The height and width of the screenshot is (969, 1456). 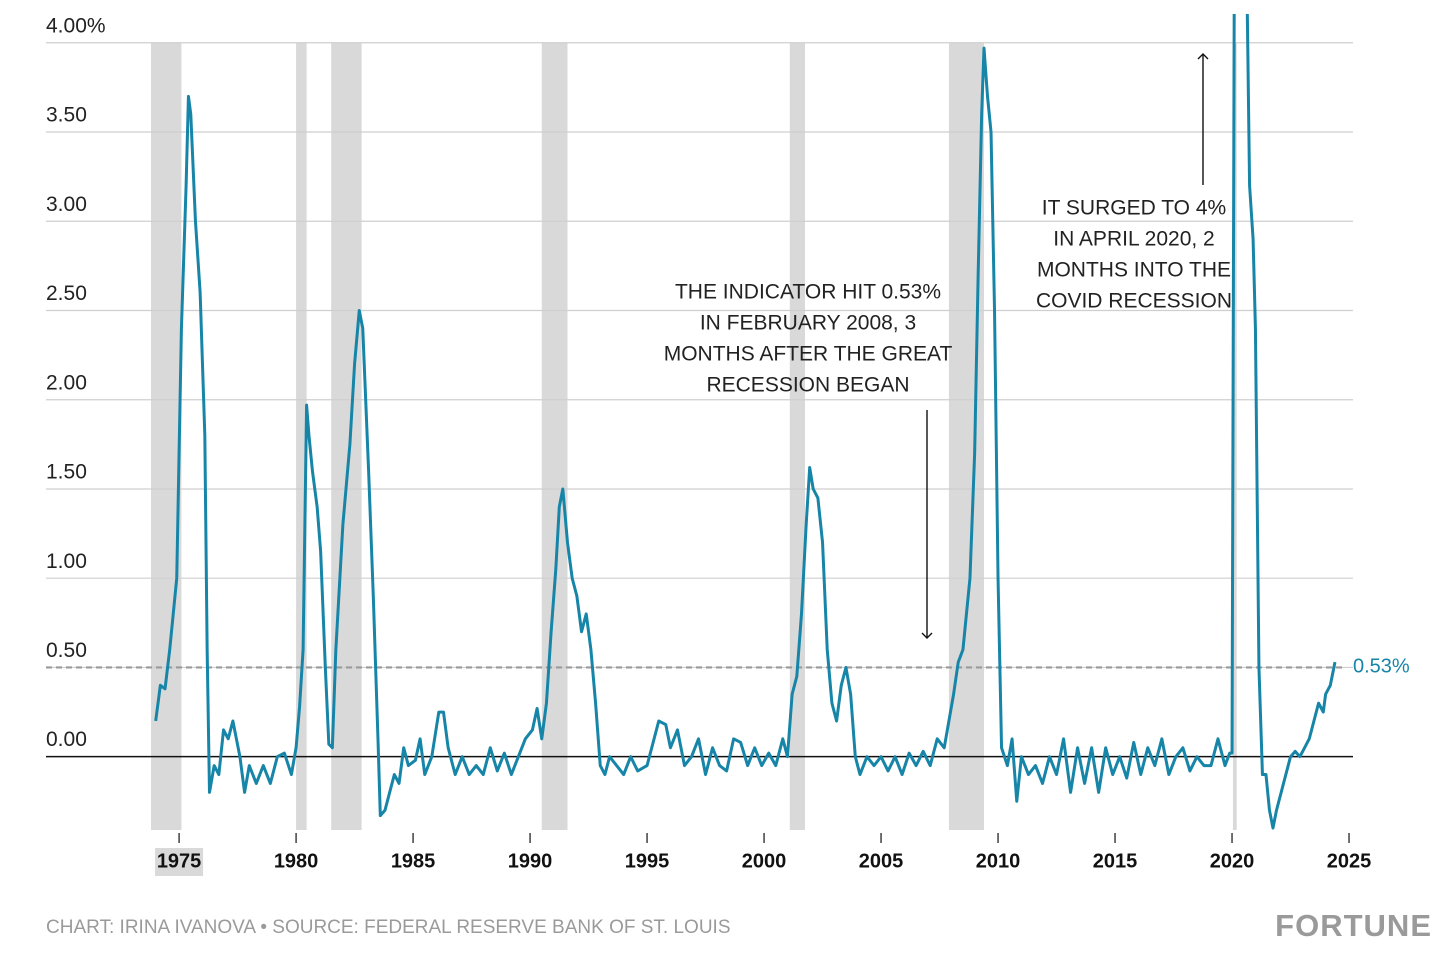 I want to click on y-tick-label: 1.00, so click(x=66, y=561).